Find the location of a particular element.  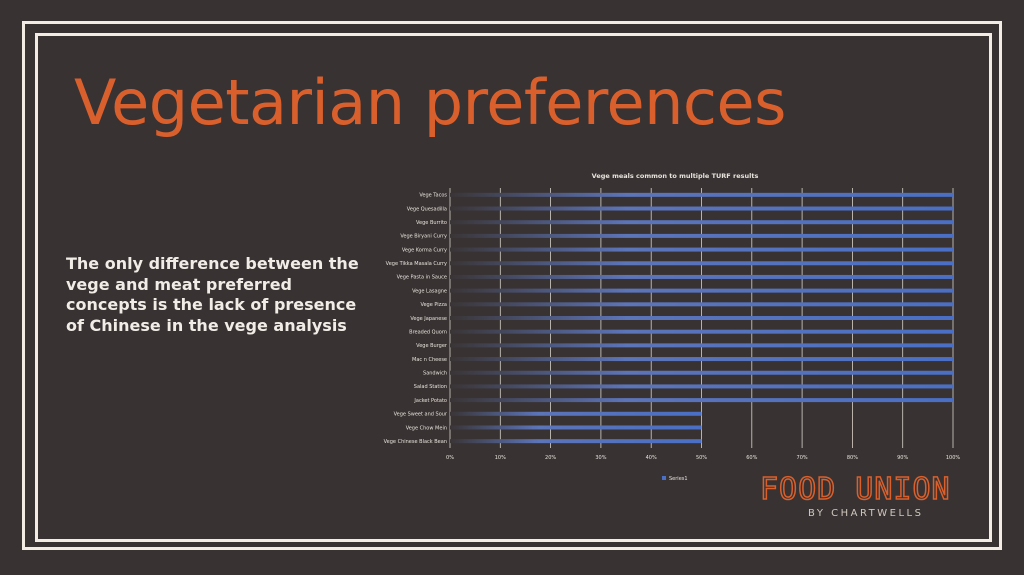

category-label: Vege Burger is located at coordinates (432, 346).